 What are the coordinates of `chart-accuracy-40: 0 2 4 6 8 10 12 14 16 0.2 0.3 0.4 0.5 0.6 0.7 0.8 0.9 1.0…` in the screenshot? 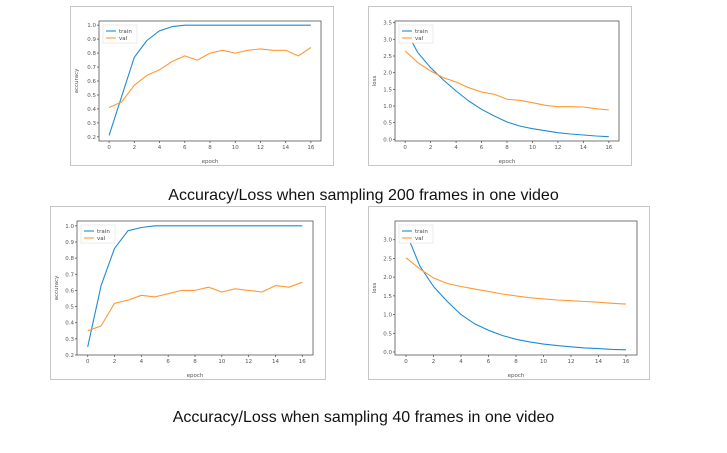 It's located at (184, 299).